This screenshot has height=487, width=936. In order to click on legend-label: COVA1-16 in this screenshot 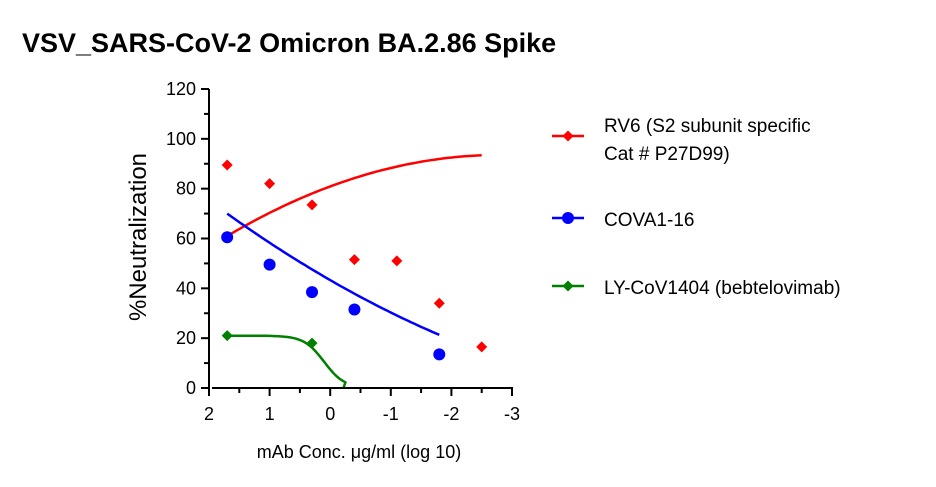, I will do `click(649, 220)`.